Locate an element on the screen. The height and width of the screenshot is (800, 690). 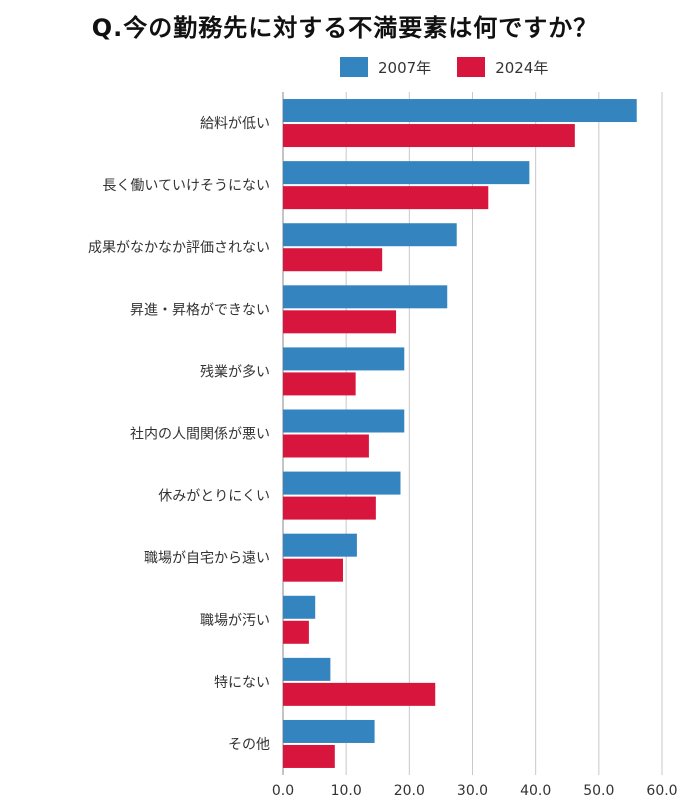
legend-item-2024: 2024年 is located at coordinates (502, 67).